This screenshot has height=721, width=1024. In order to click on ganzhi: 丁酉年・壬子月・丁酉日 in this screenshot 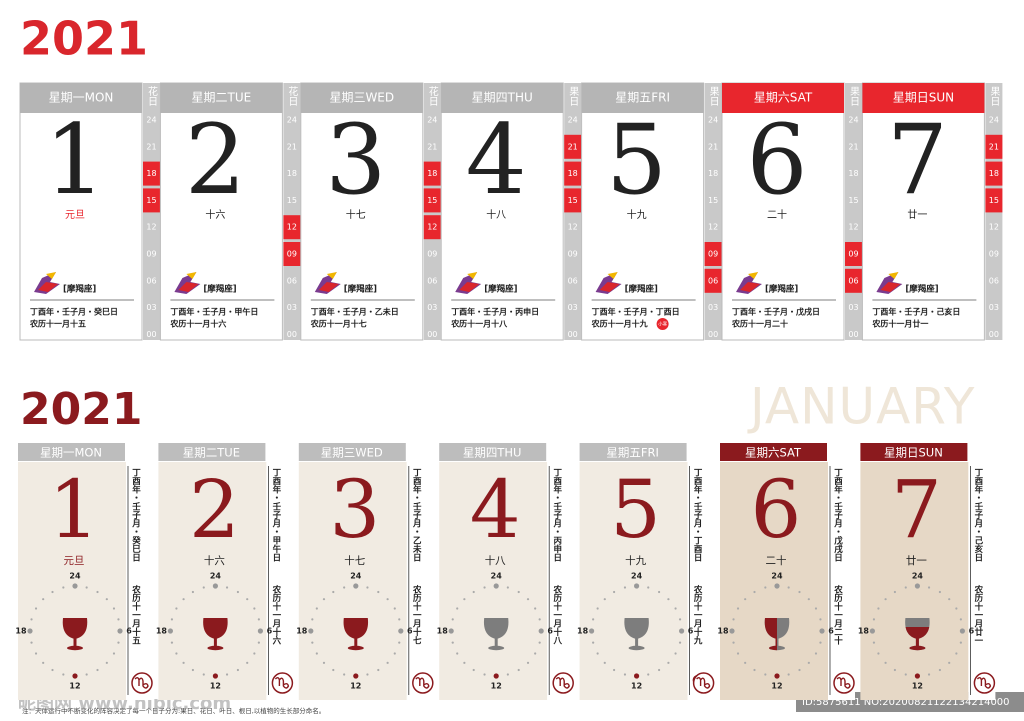, I will do `click(697, 515)`.